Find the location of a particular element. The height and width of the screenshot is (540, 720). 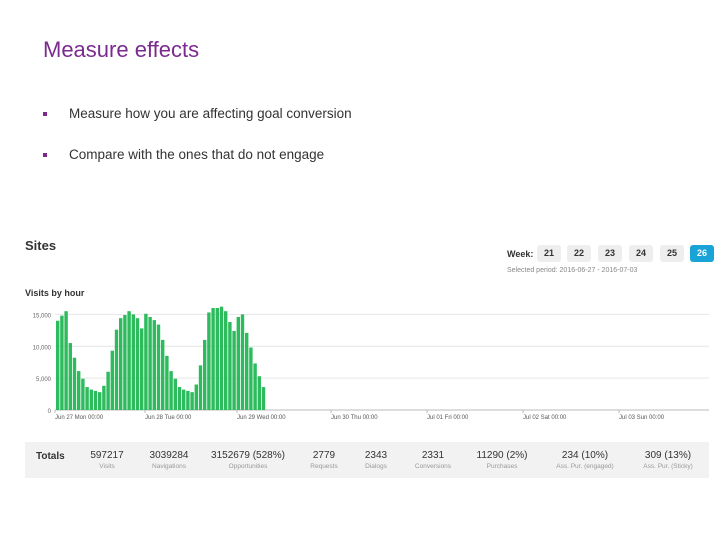

y-tick-label: 15,000 is located at coordinates (42, 316).